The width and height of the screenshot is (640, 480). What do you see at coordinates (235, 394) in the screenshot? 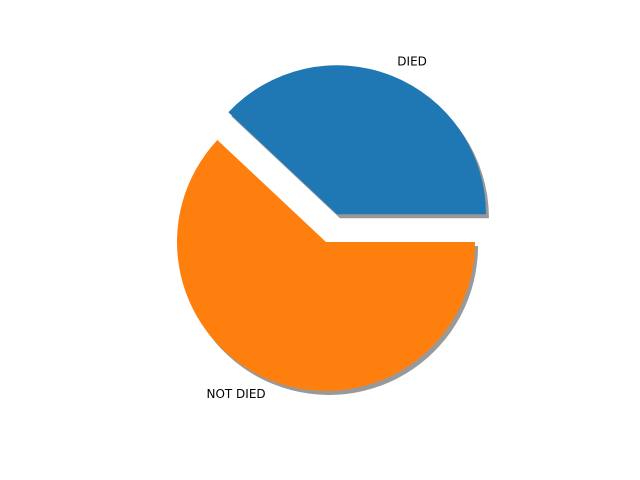
I see `slice-label-not-died: NOT DIED` at bounding box center [235, 394].